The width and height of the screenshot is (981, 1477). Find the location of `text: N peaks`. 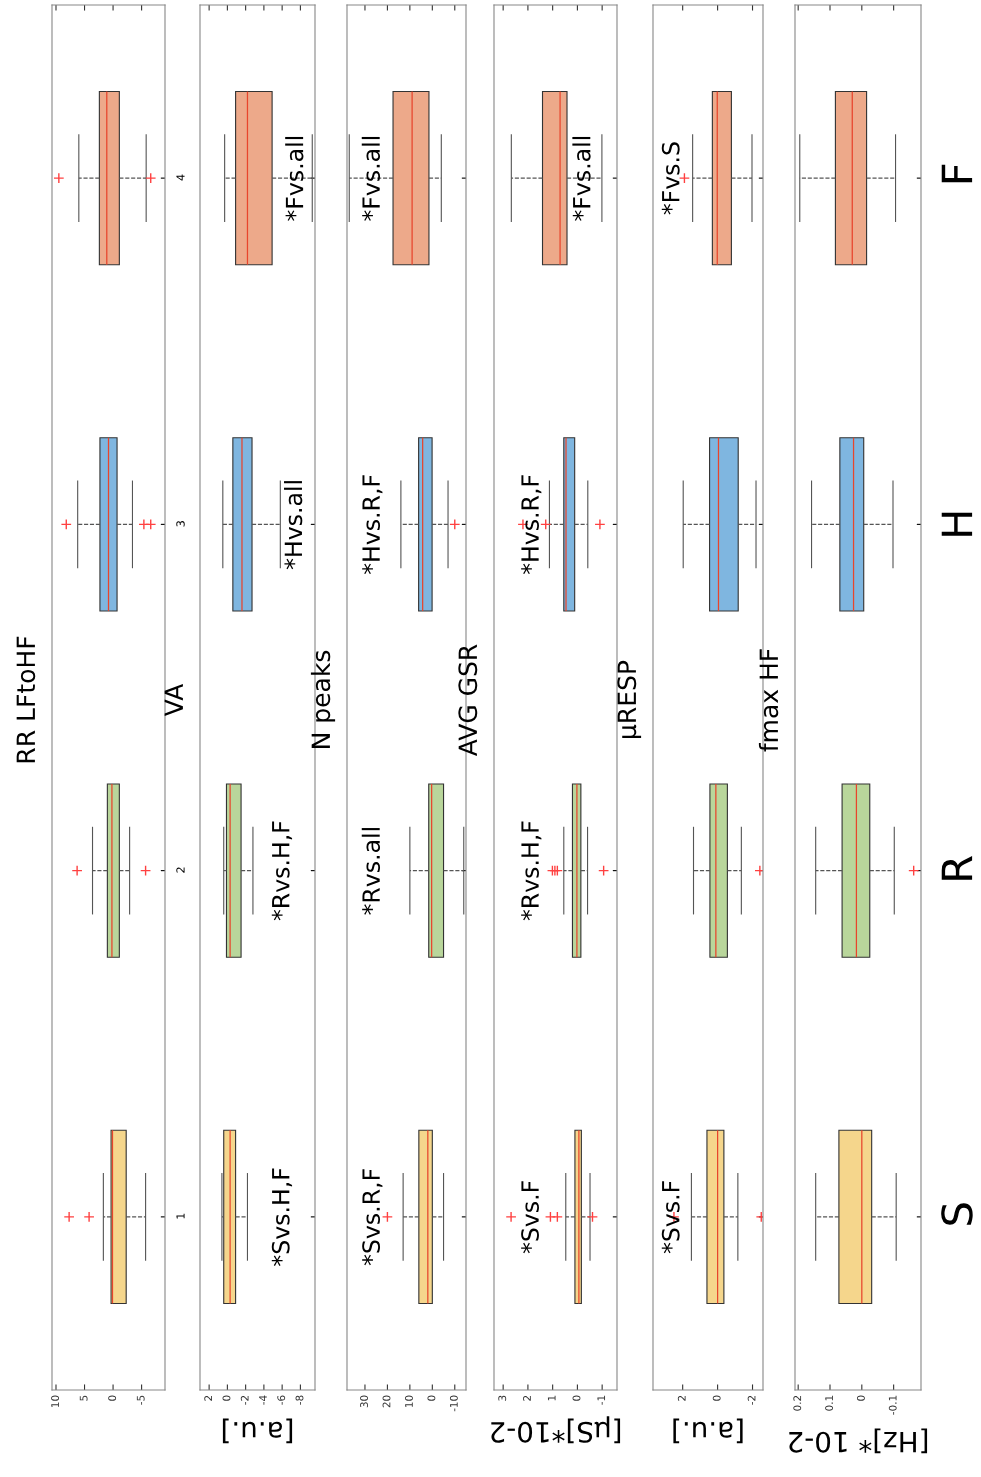

text: N peaks is located at coordinates (323, 699).